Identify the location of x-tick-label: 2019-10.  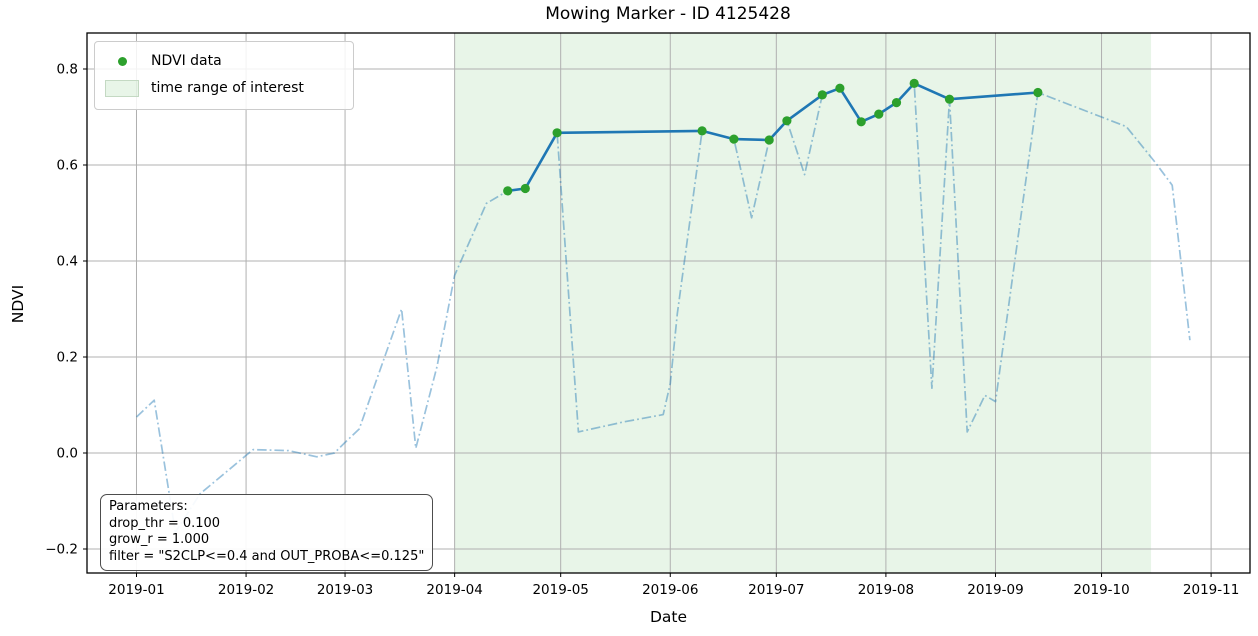
(1101, 590).